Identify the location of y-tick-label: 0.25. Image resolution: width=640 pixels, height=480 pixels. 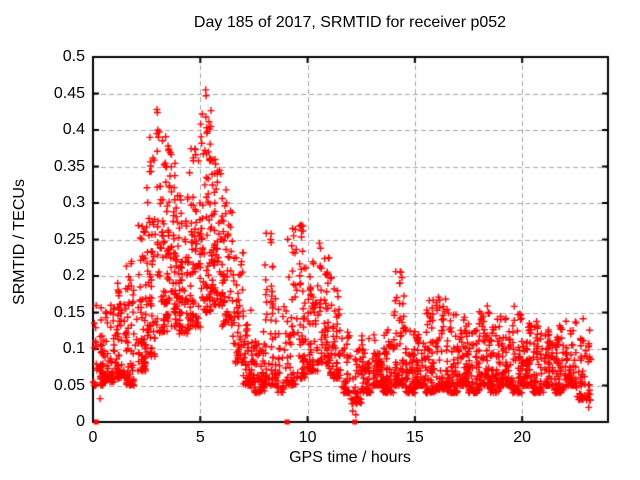
(69, 239).